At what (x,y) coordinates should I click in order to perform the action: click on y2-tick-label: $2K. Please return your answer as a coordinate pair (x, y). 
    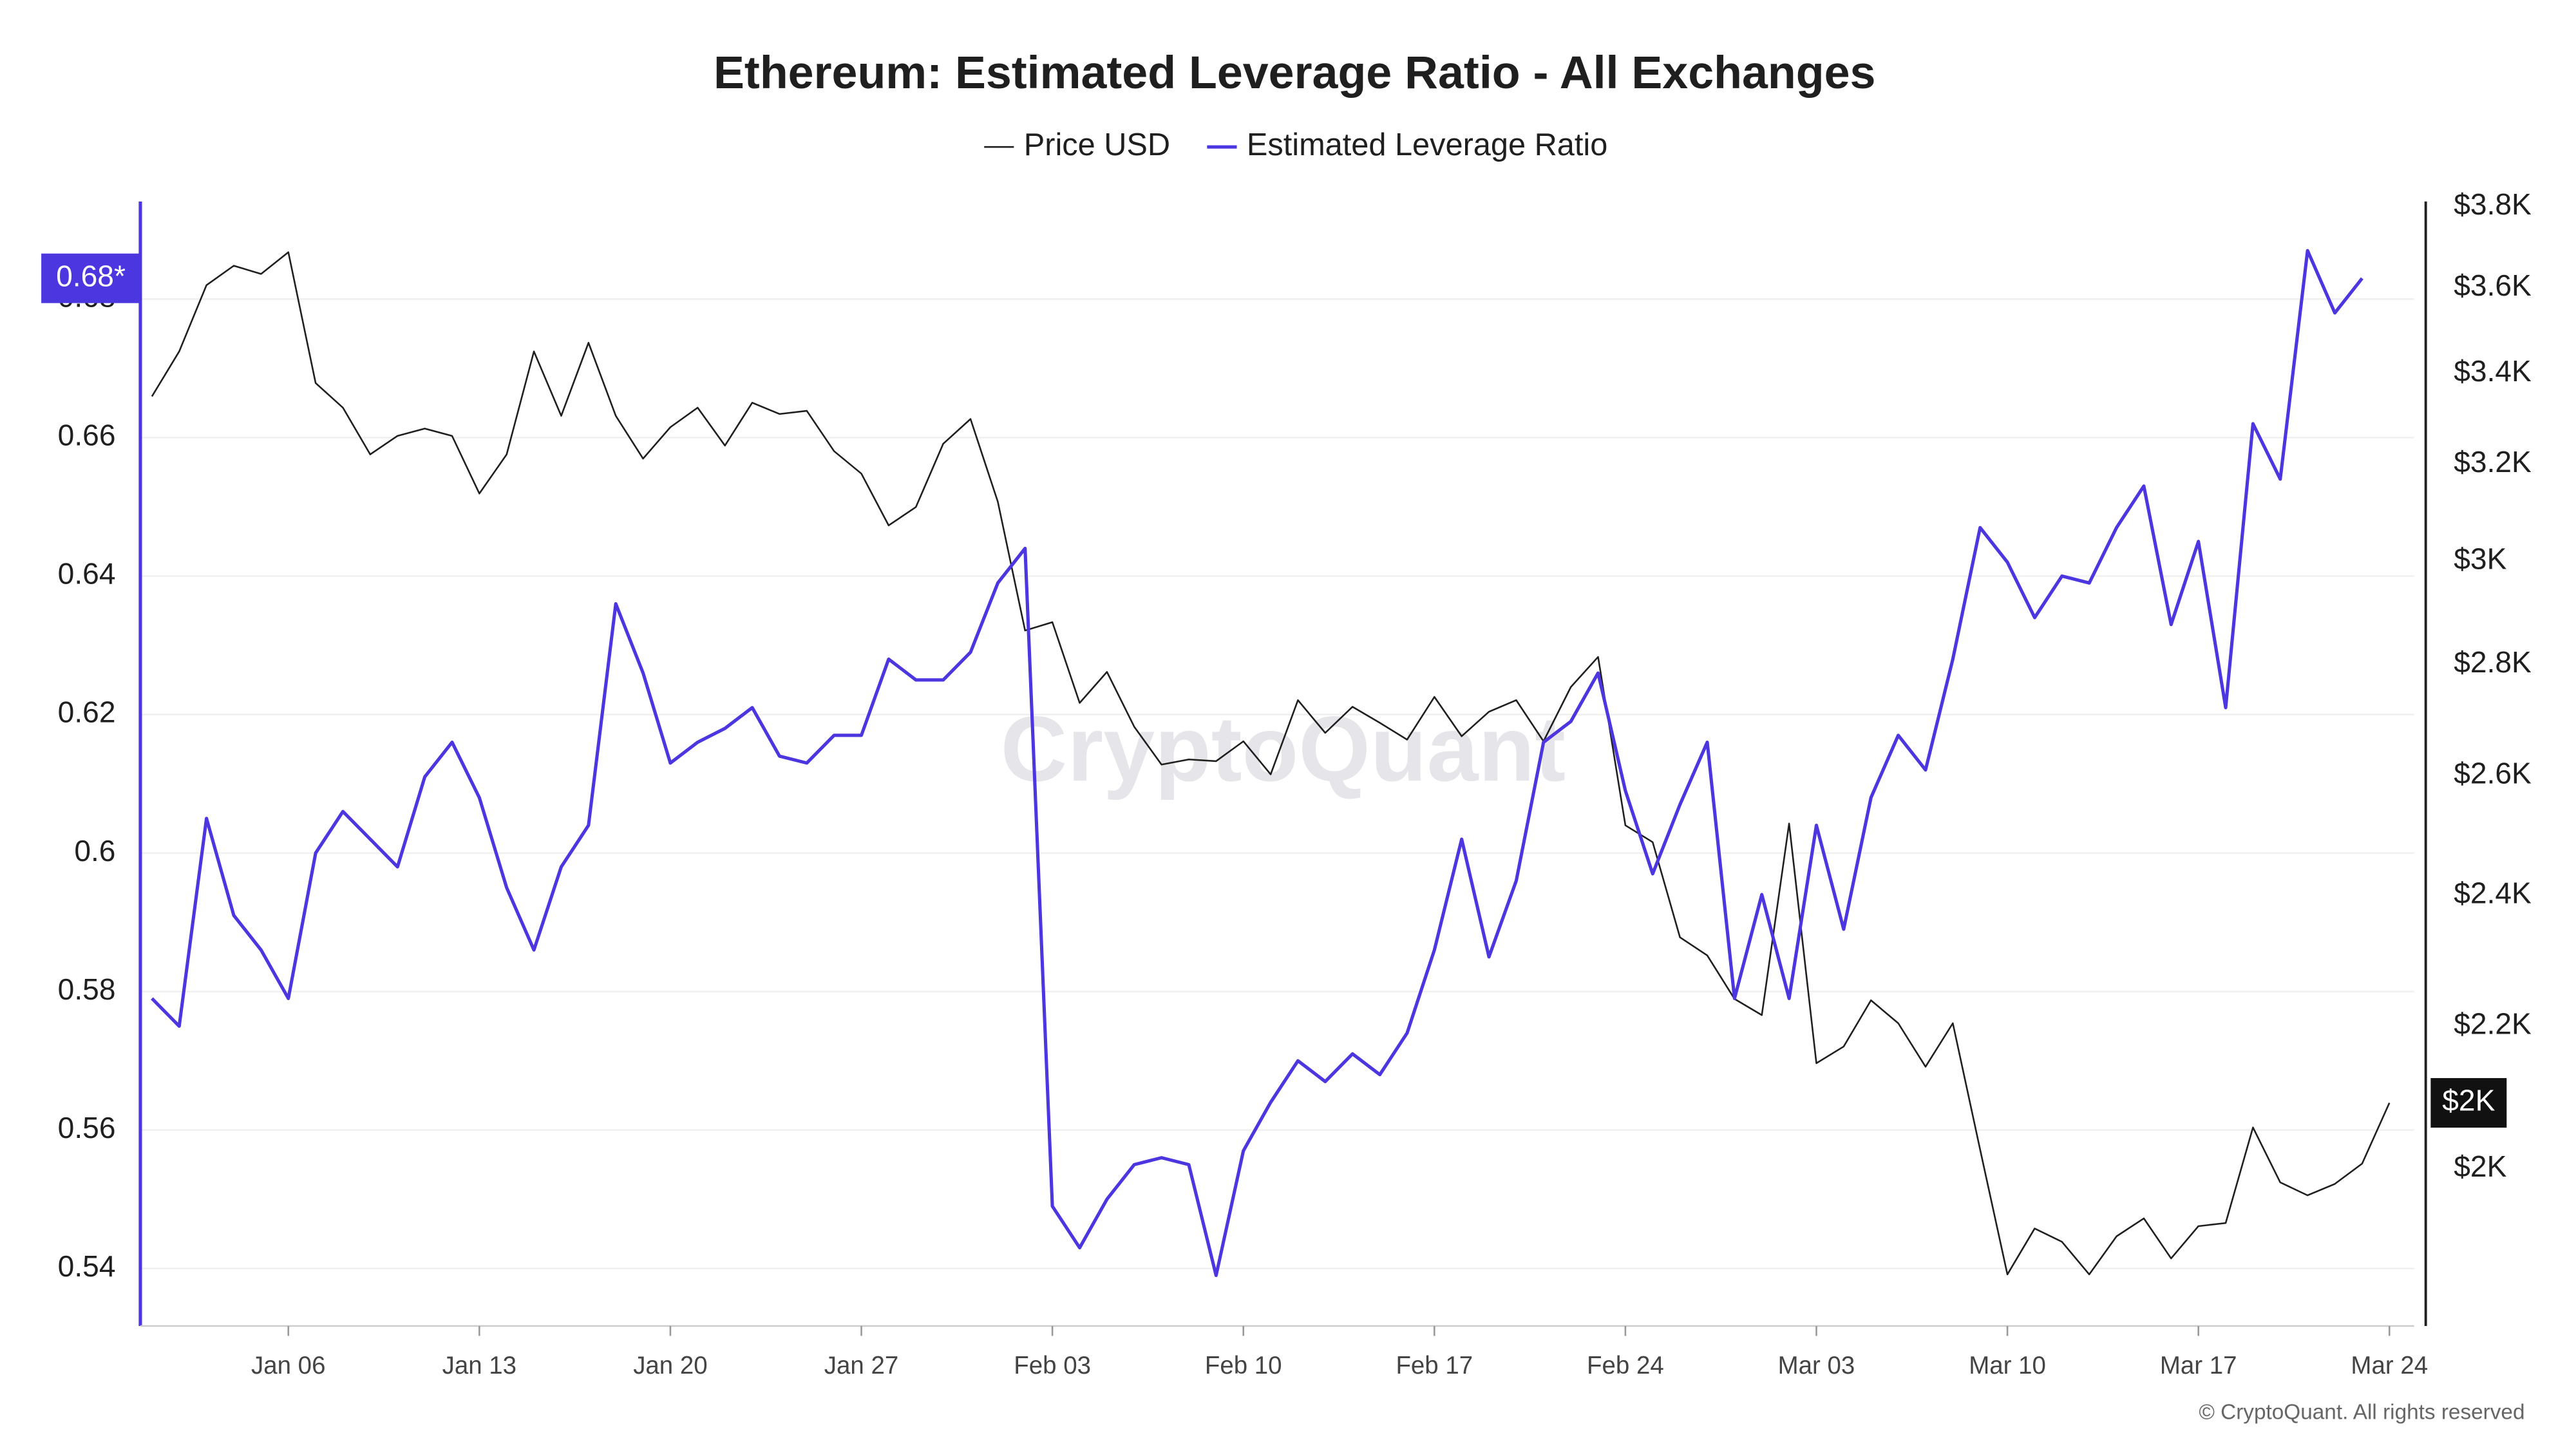
    Looking at the image, I should click on (2480, 1166).